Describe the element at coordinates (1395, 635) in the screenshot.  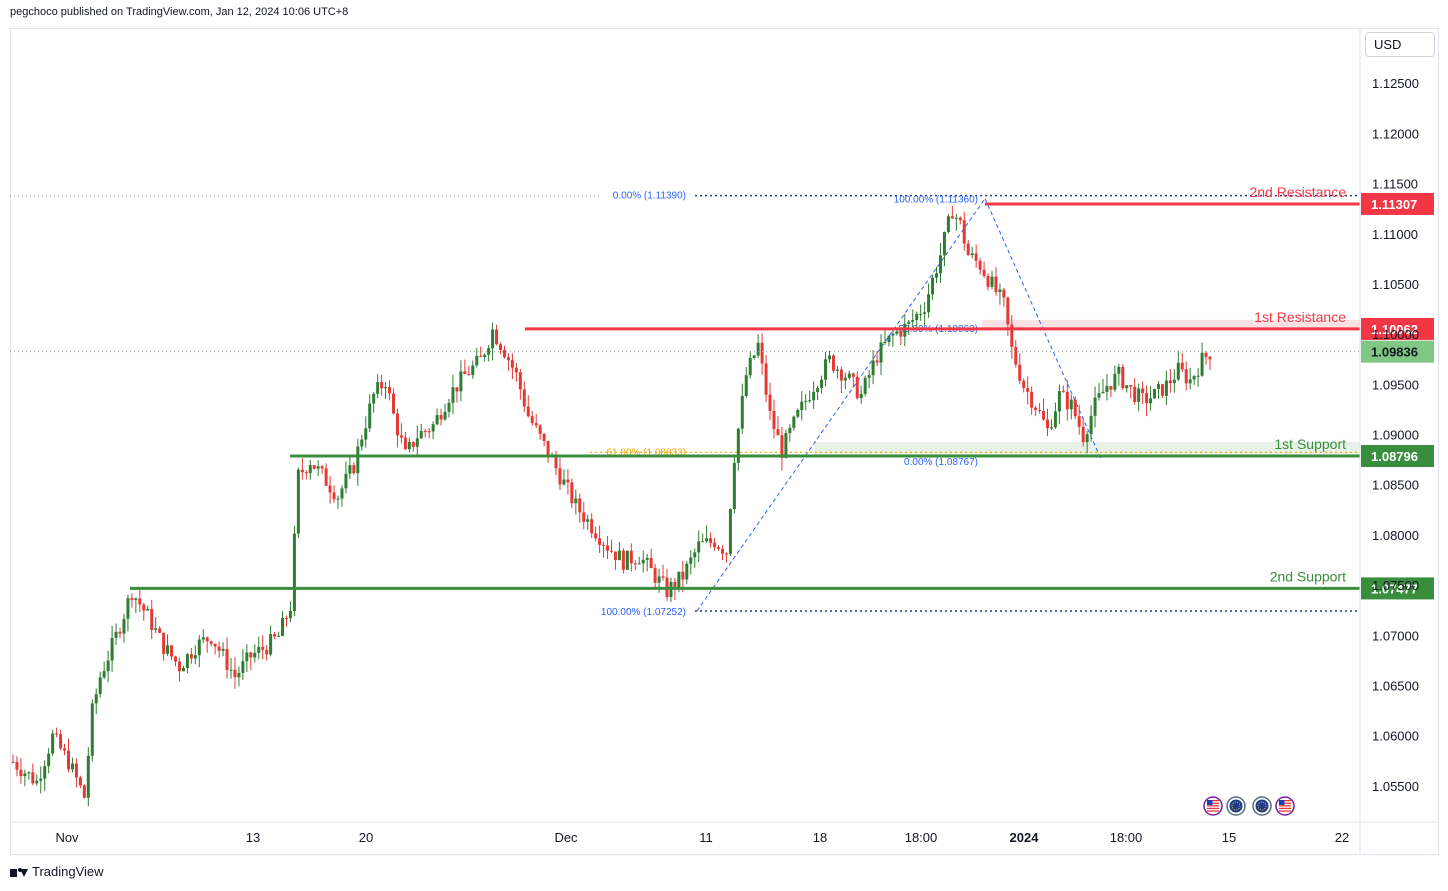
I see `y-tick-label-11: 1.07000` at that location.